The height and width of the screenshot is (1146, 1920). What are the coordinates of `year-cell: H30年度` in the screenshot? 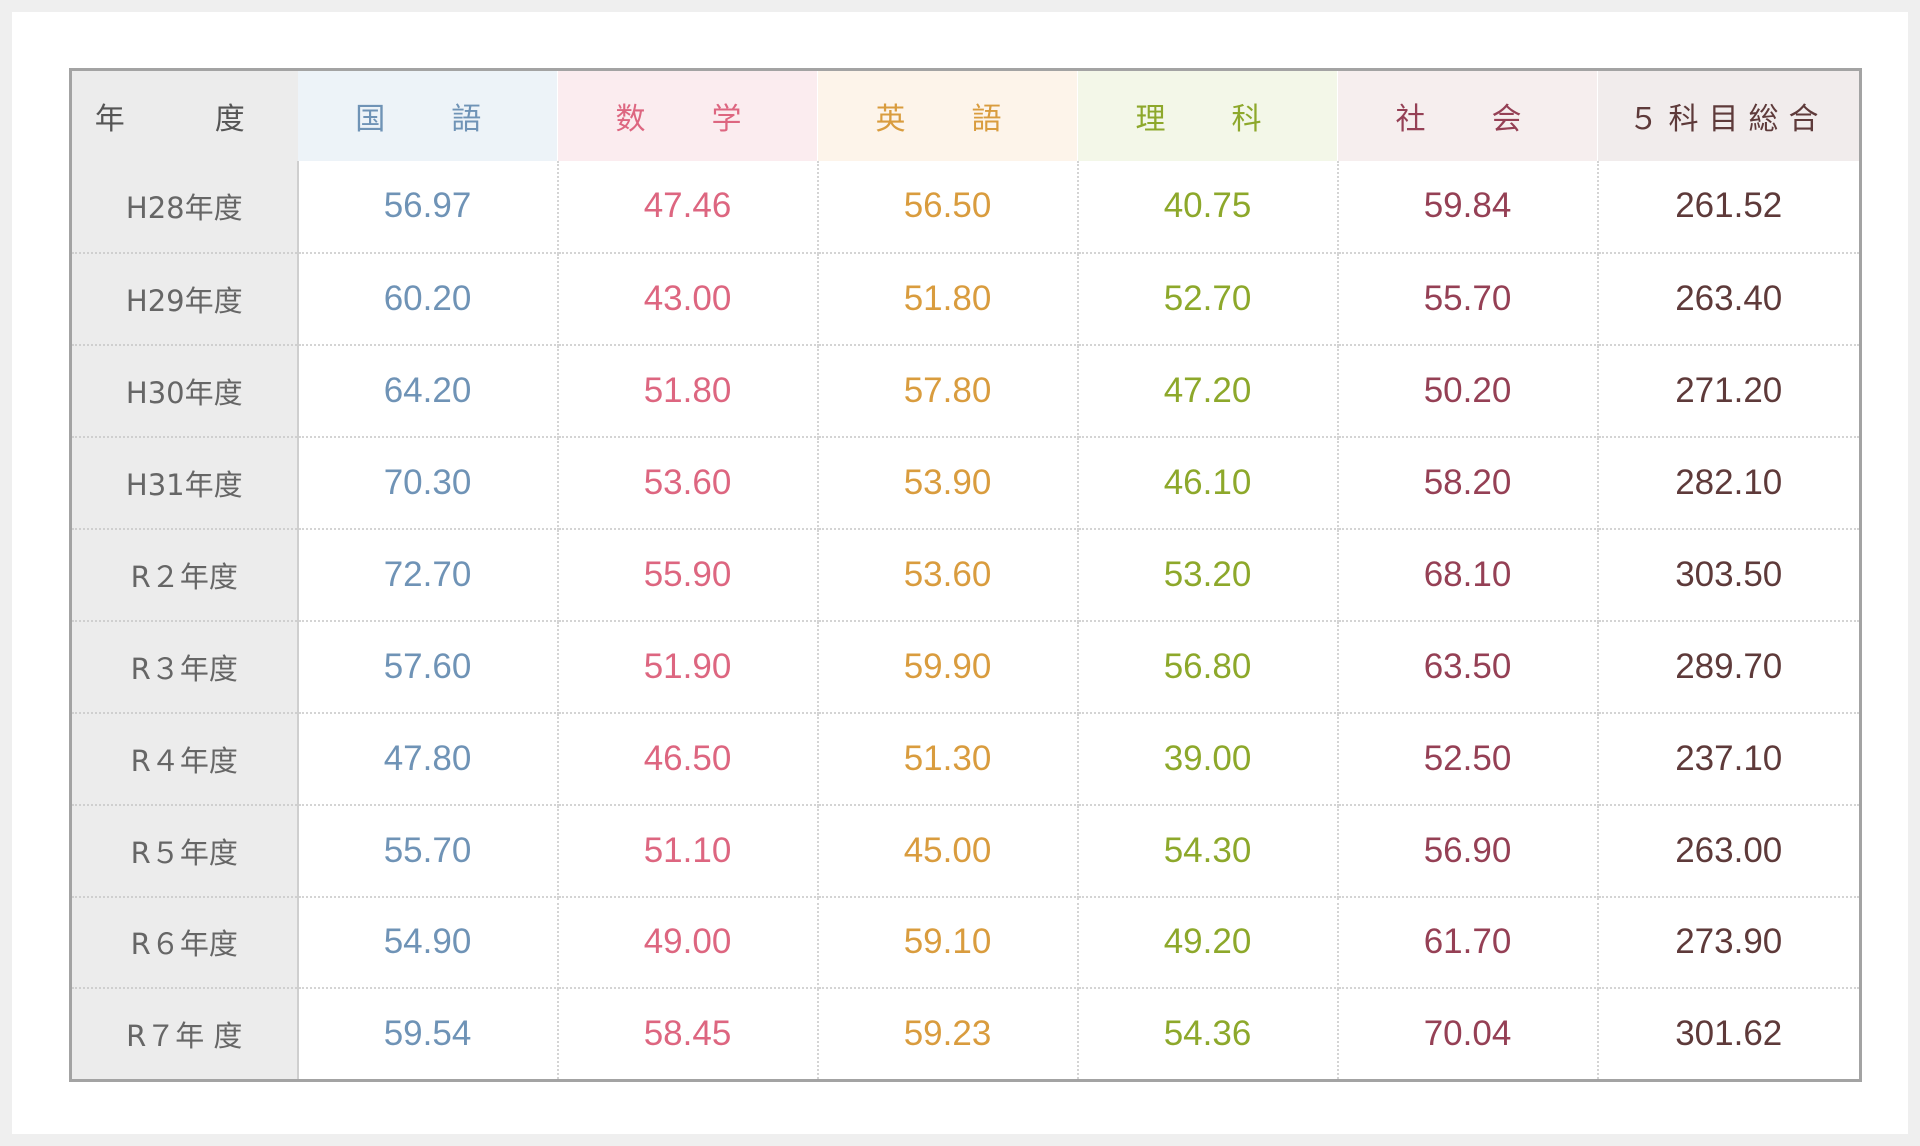 It's located at (184, 391).